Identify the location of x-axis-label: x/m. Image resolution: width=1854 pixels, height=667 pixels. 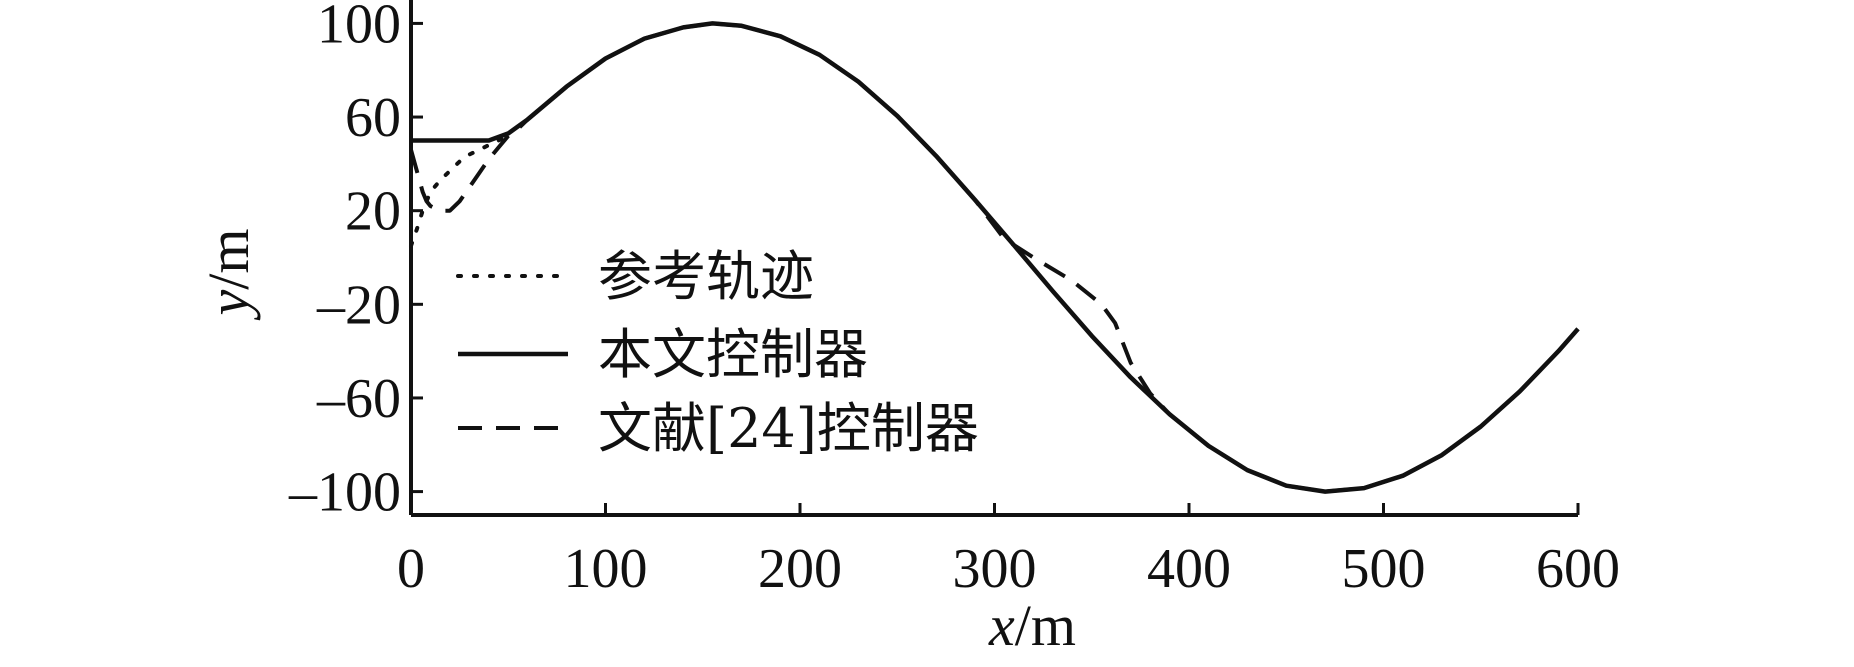
(1032, 625).